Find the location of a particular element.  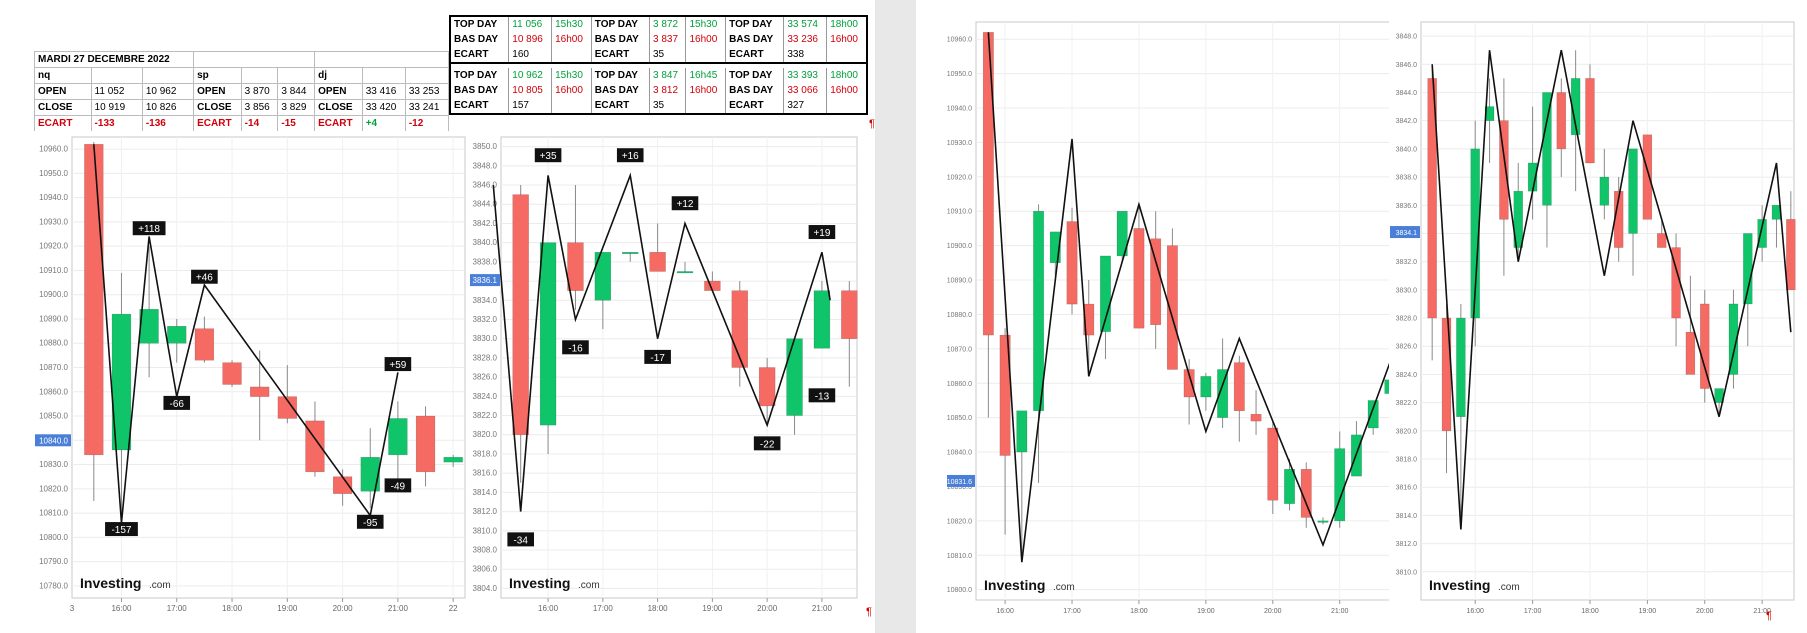

row-value: 3 837 is located at coordinates (668, 39).